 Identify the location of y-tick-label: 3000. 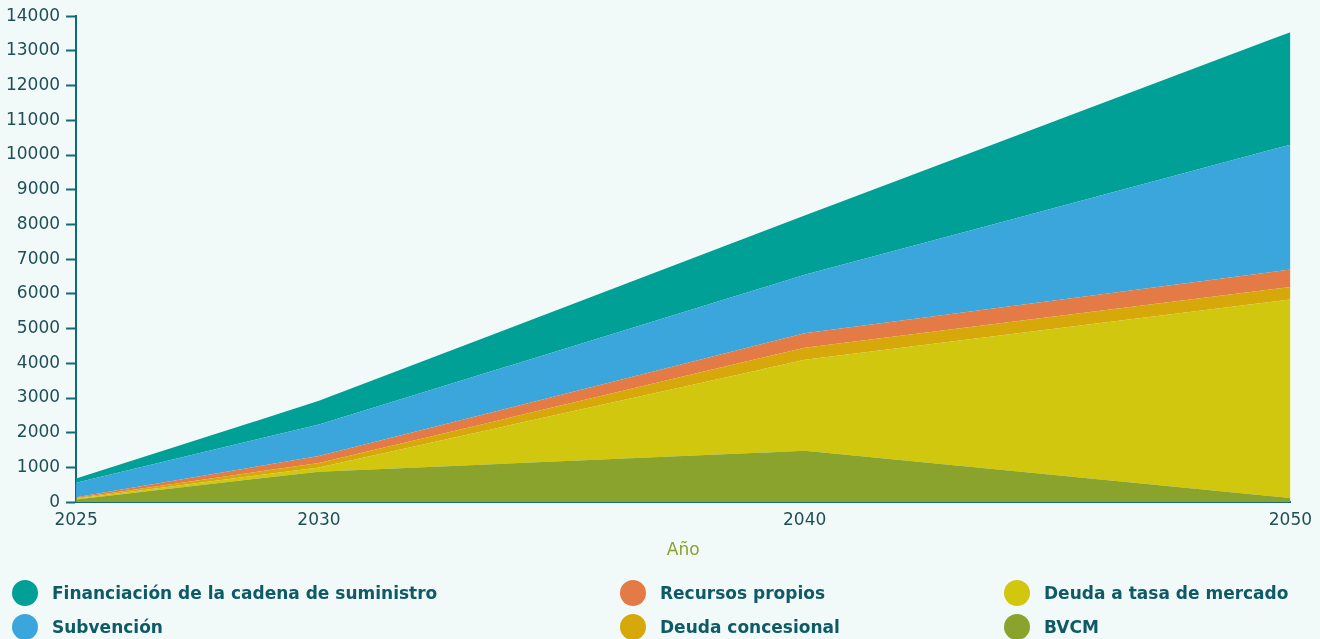
(38, 396).